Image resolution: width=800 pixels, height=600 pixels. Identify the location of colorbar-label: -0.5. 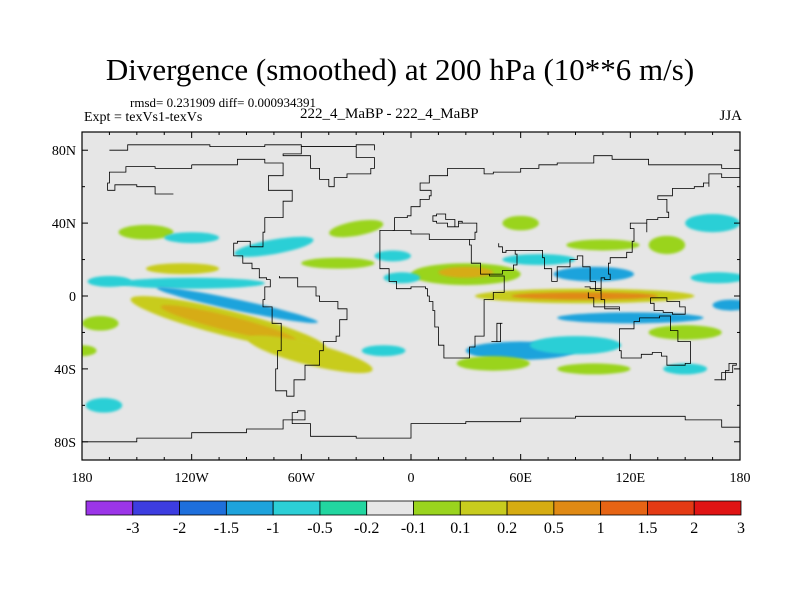
(319, 528).